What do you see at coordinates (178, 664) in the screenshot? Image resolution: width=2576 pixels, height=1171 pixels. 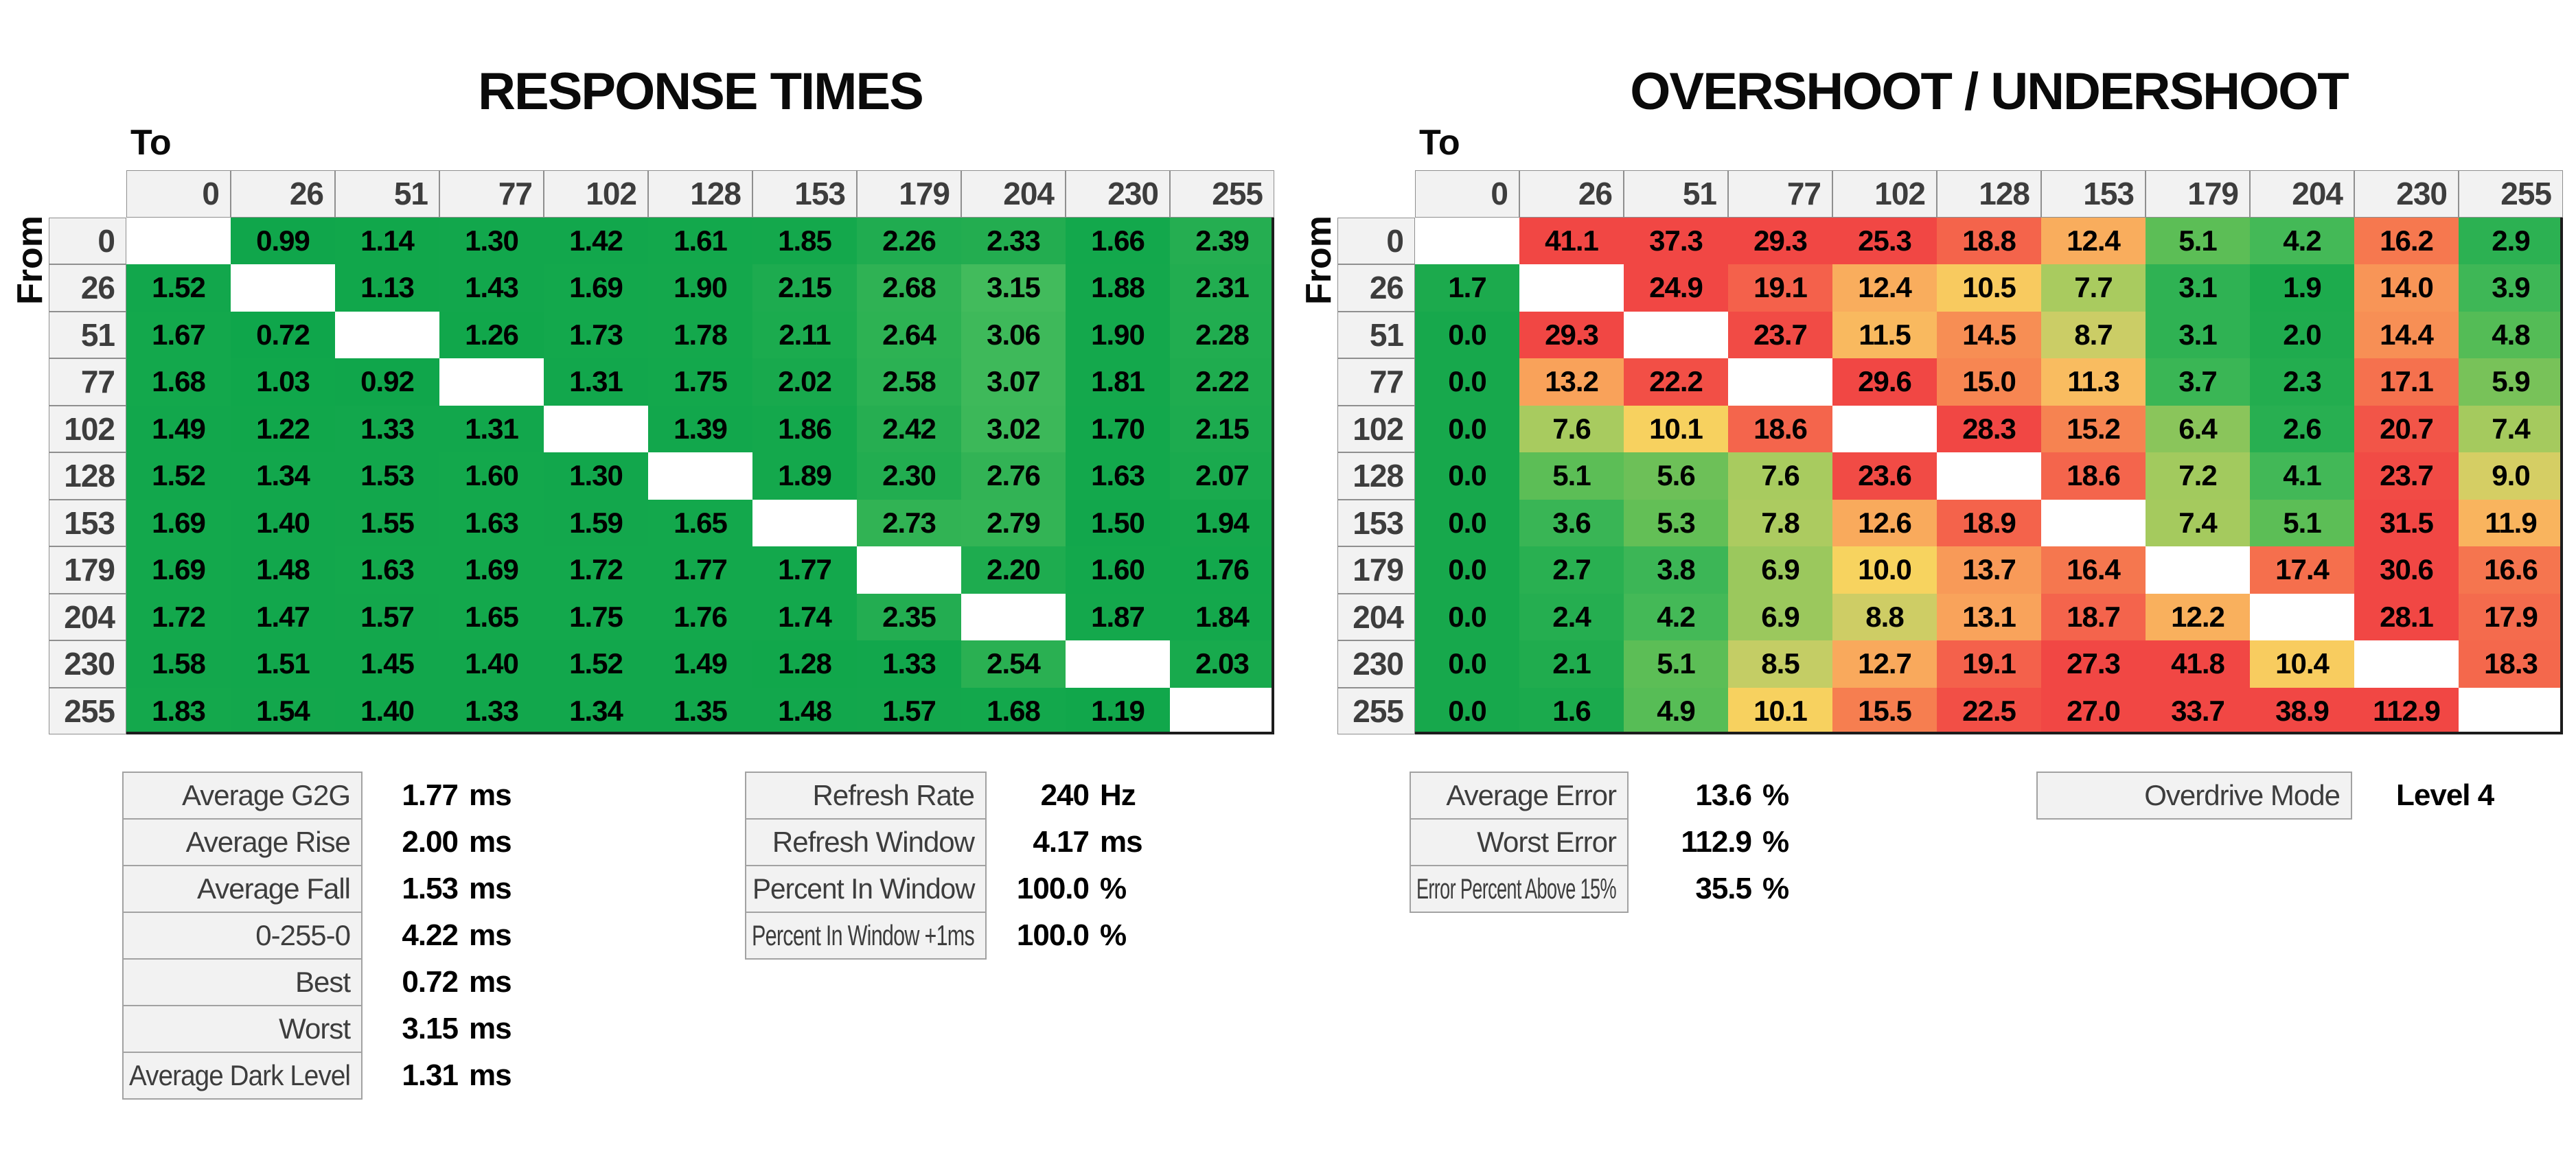 I see `heatmap-cell: 1.58` at bounding box center [178, 664].